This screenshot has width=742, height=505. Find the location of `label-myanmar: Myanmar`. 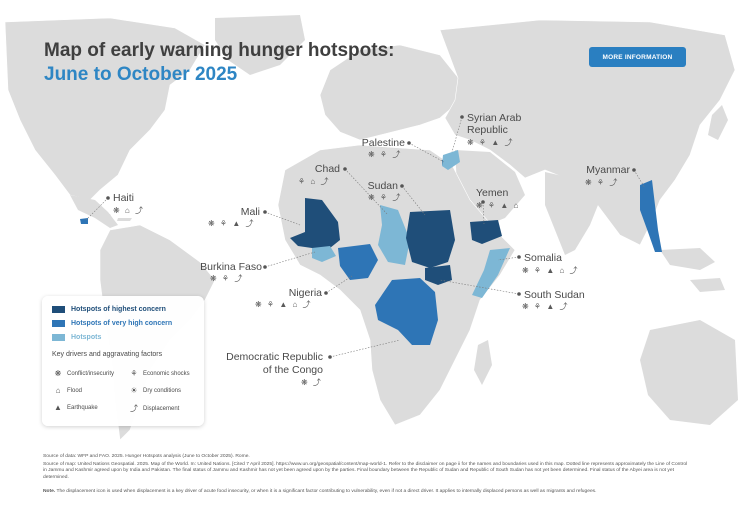

label-myanmar: Myanmar is located at coordinates (608, 170).